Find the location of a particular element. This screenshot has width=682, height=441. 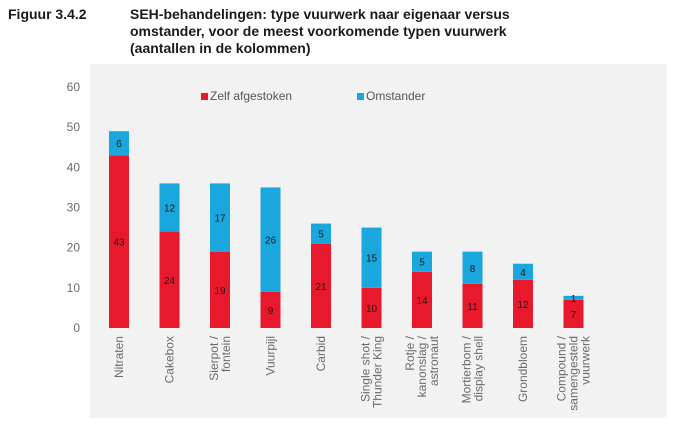

x-tick-label: Cakebox is located at coordinates (170, 359).